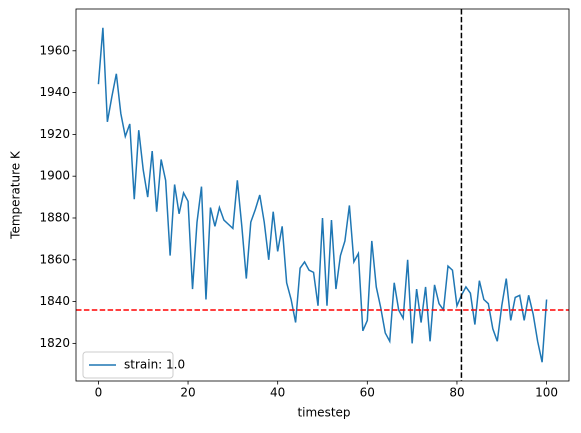 This screenshot has height=433, width=581. What do you see at coordinates (323, 413) in the screenshot?
I see `x-axis-label: timestep` at bounding box center [323, 413].